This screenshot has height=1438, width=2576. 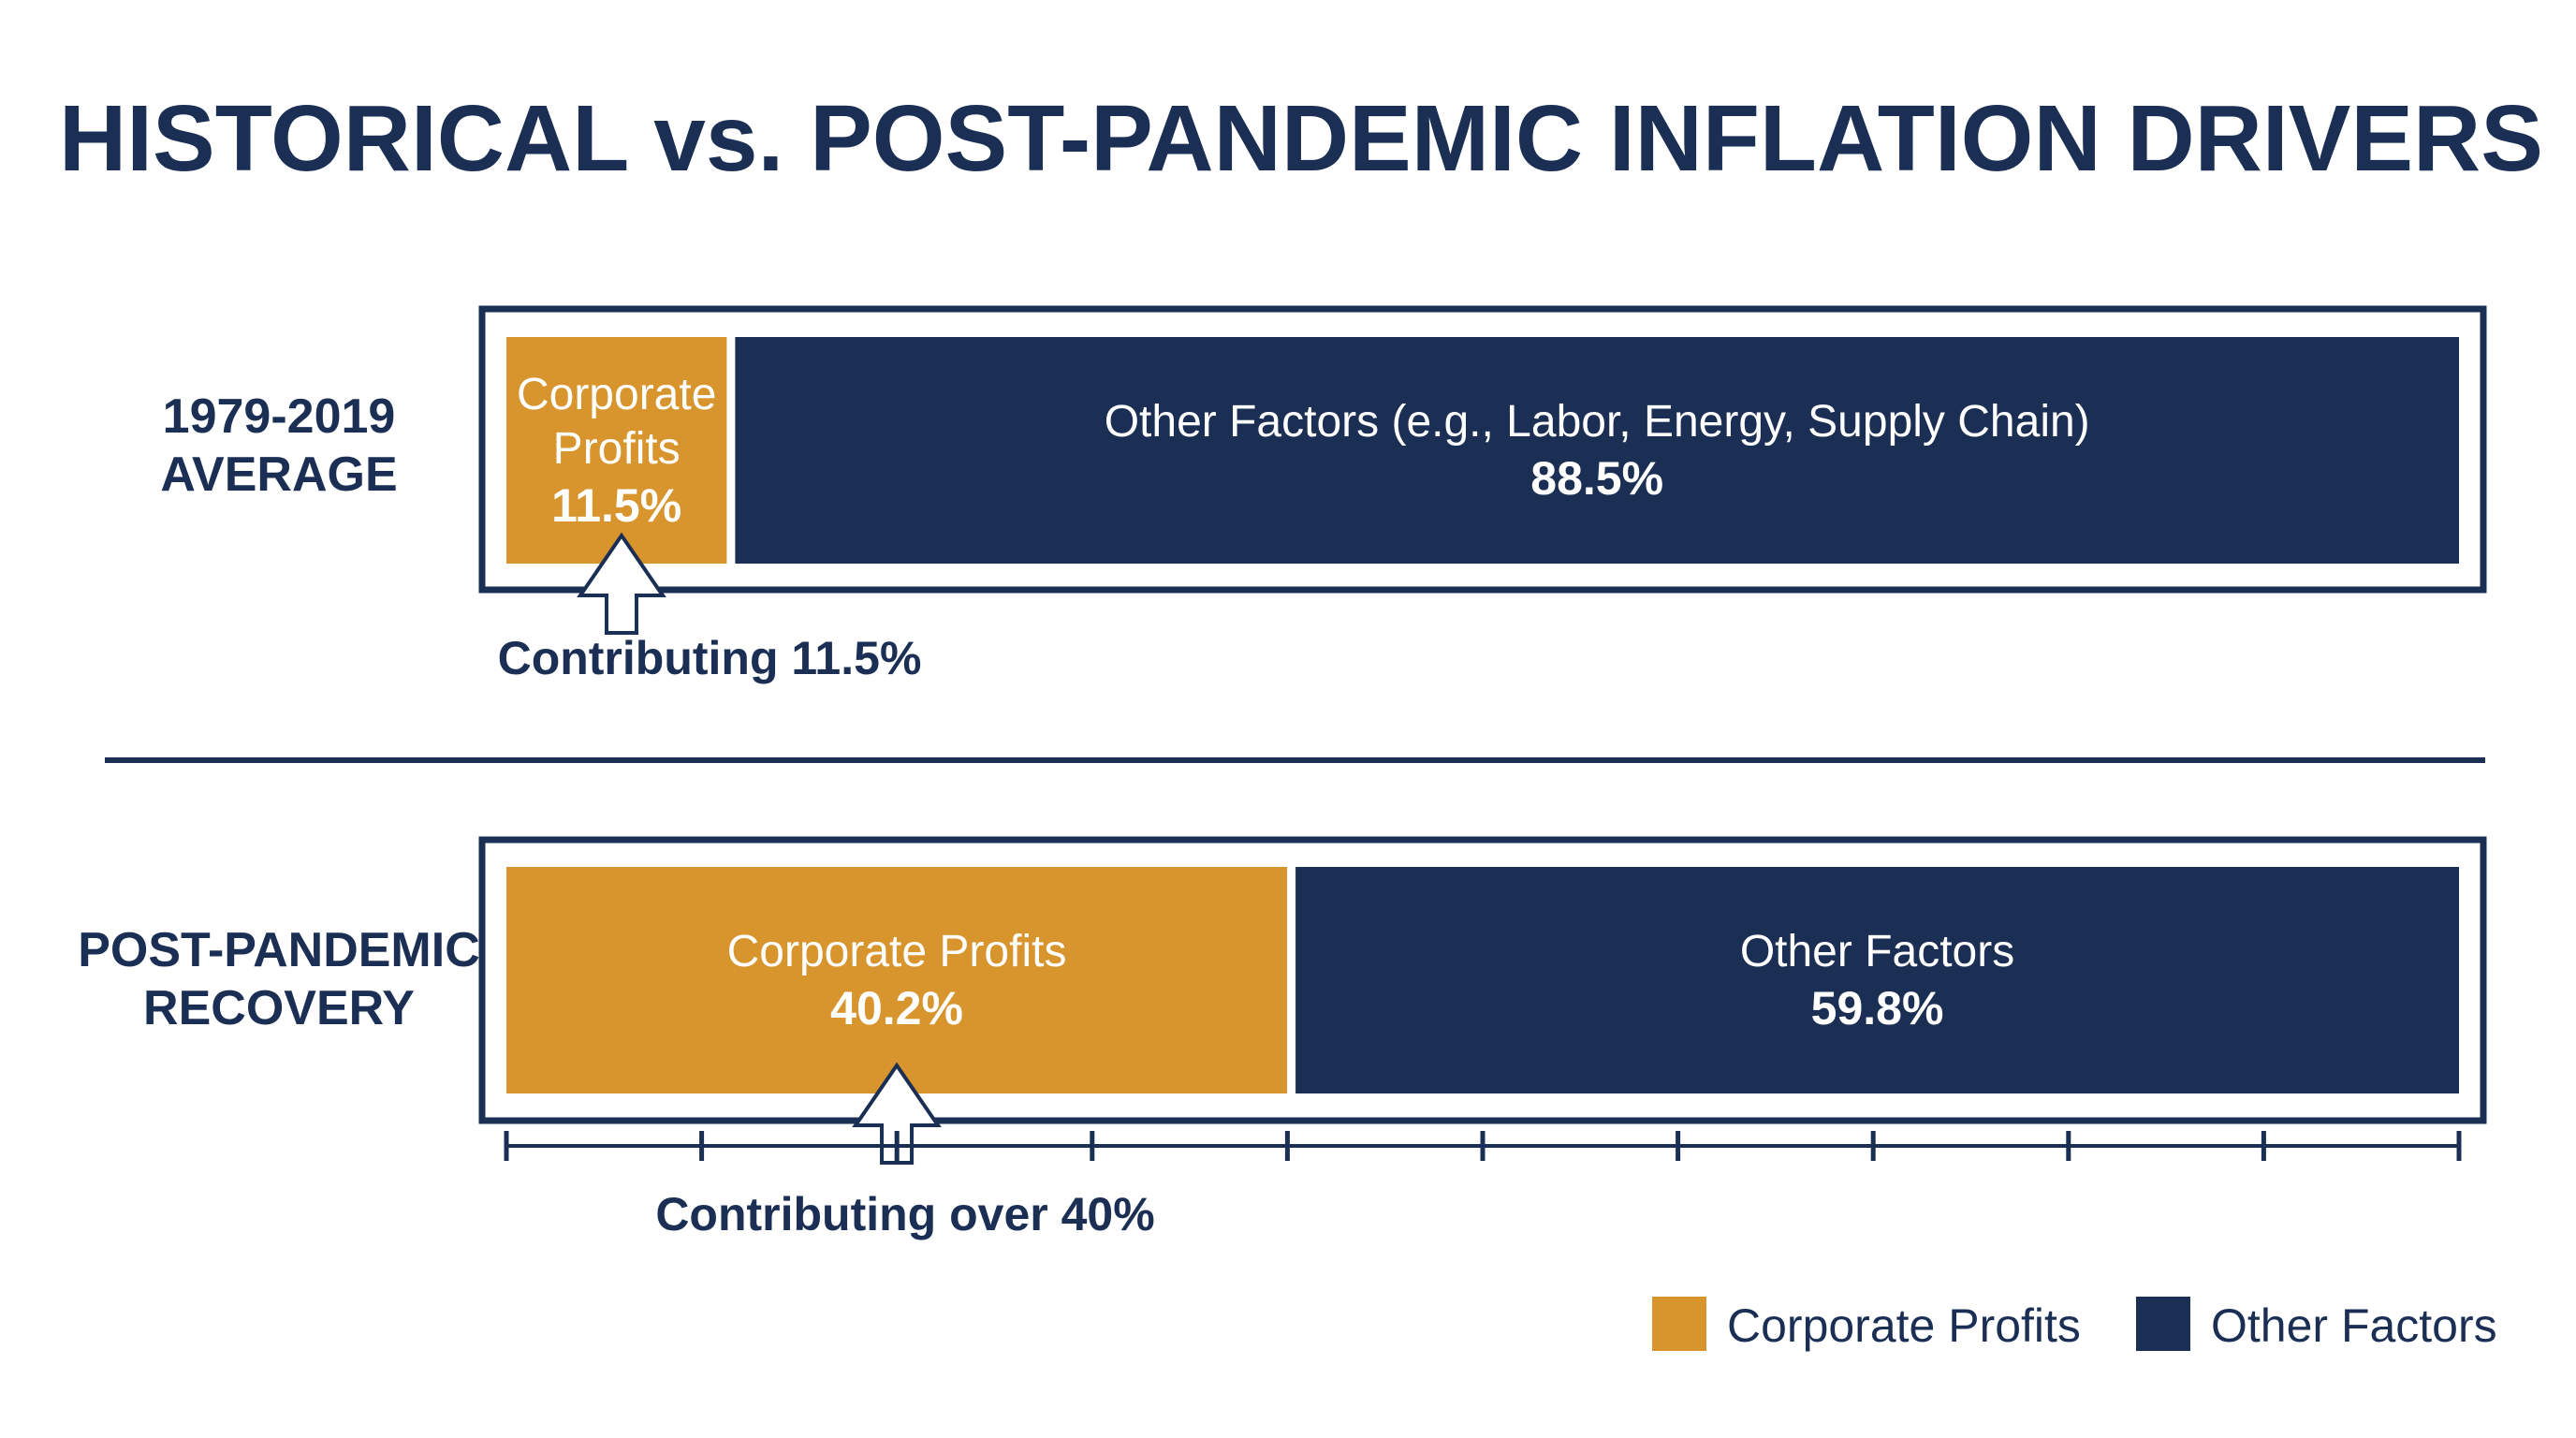 I want to click on segment-label: Profits, so click(x=617, y=449).